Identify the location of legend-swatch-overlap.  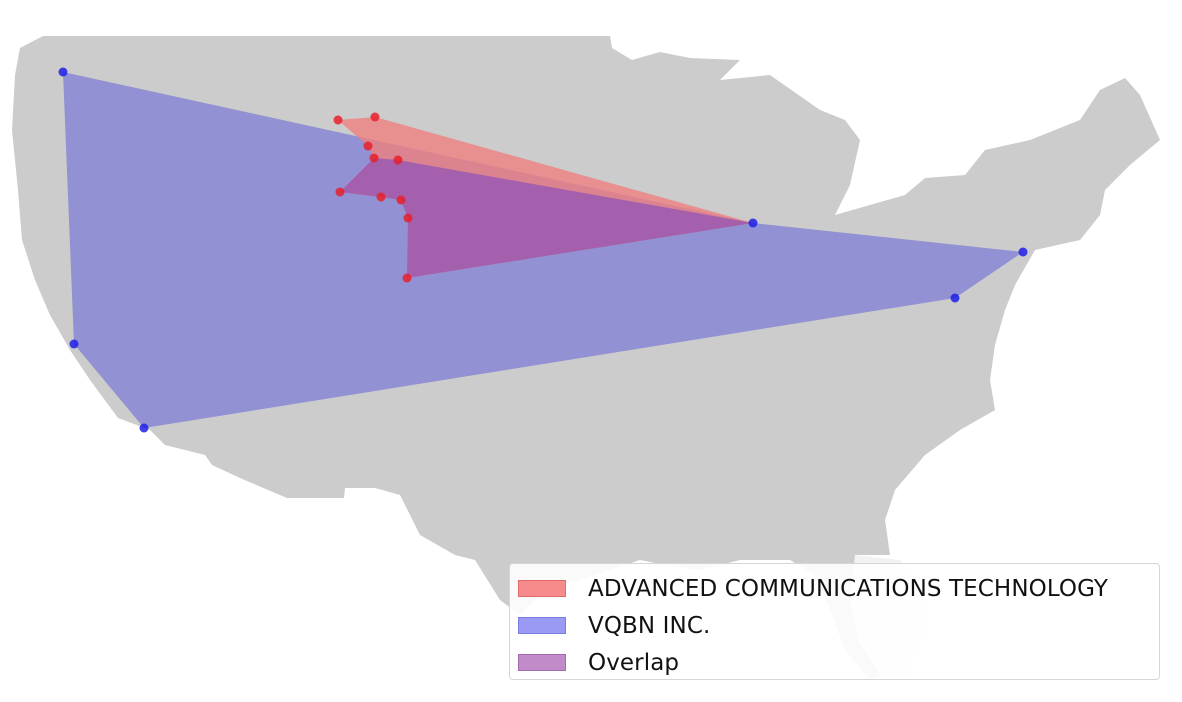
(542, 662).